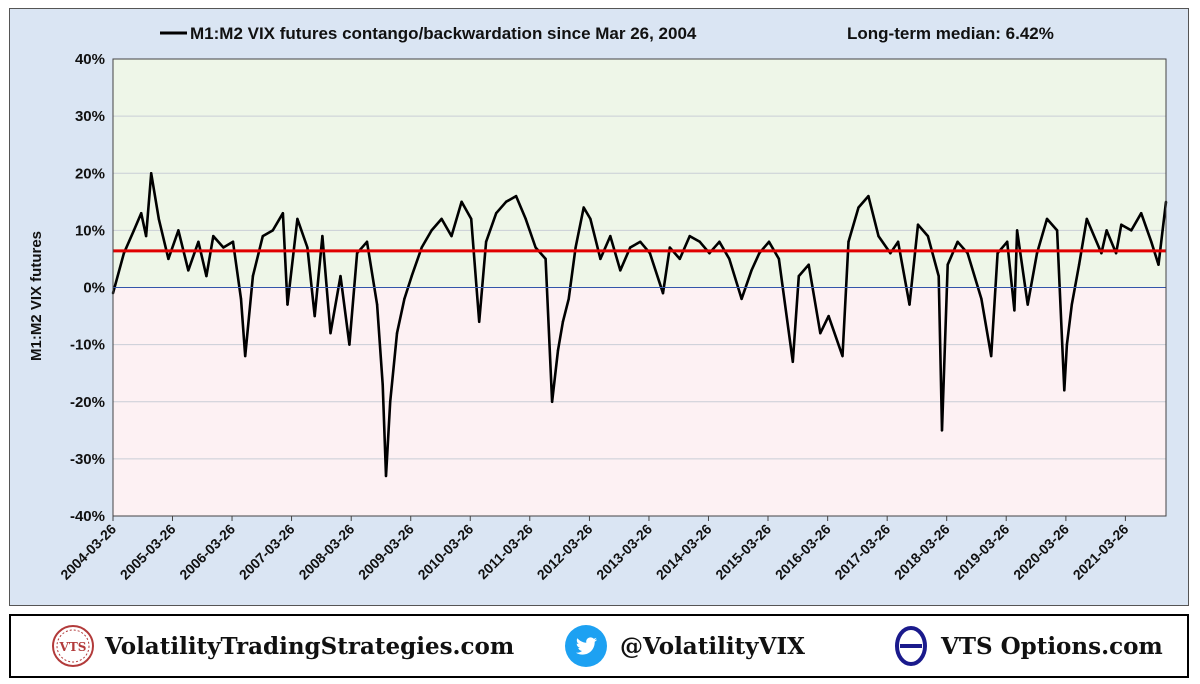 This screenshot has height=684, width=1200. I want to click on twitter-bird-icon, so click(586, 646).